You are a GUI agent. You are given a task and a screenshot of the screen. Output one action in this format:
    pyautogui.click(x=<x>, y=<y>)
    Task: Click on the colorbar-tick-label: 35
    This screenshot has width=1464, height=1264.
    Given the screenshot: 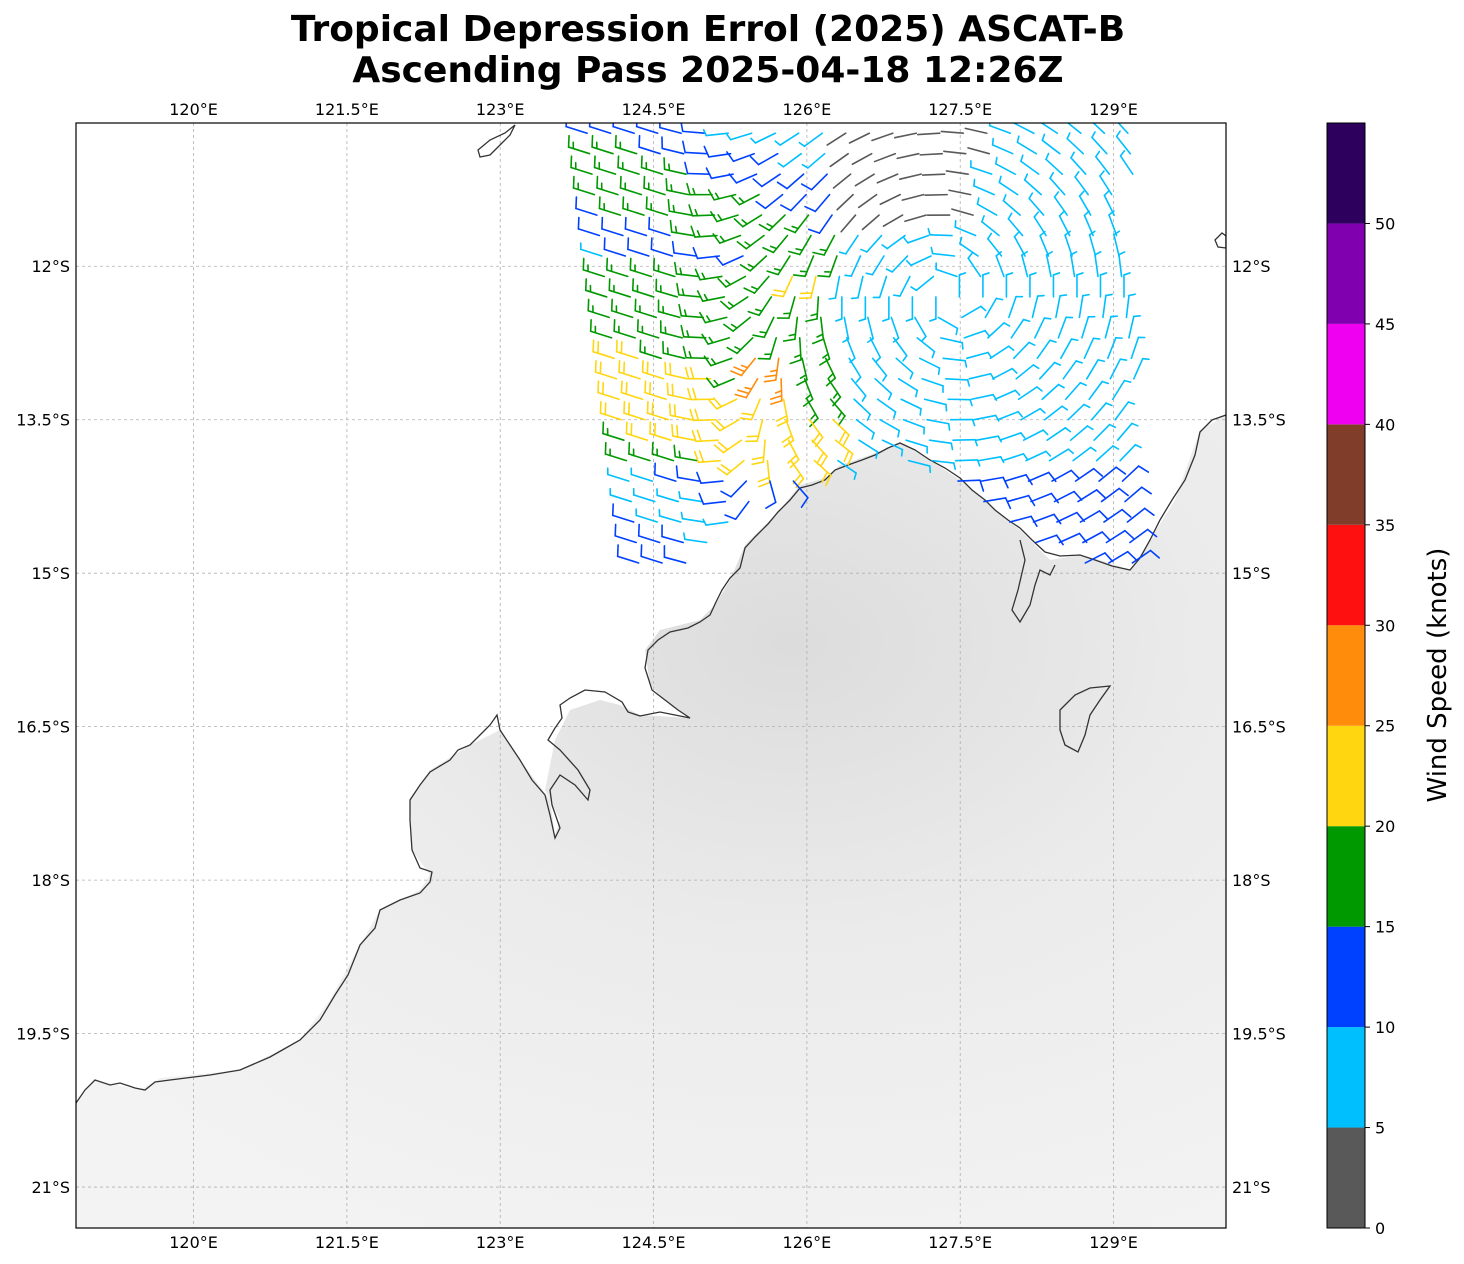 What is the action you would take?
    pyautogui.click(x=1385, y=525)
    